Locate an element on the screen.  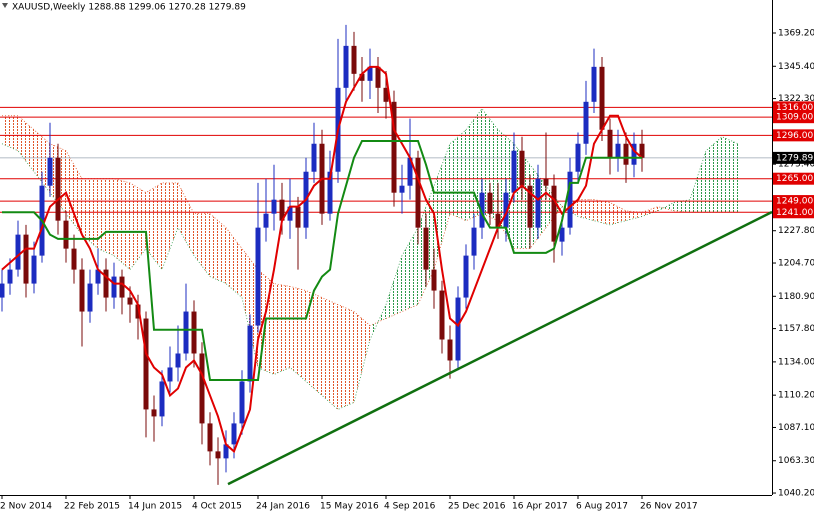
x-tick-label: 26 Nov 2017 is located at coordinates (669, 507).